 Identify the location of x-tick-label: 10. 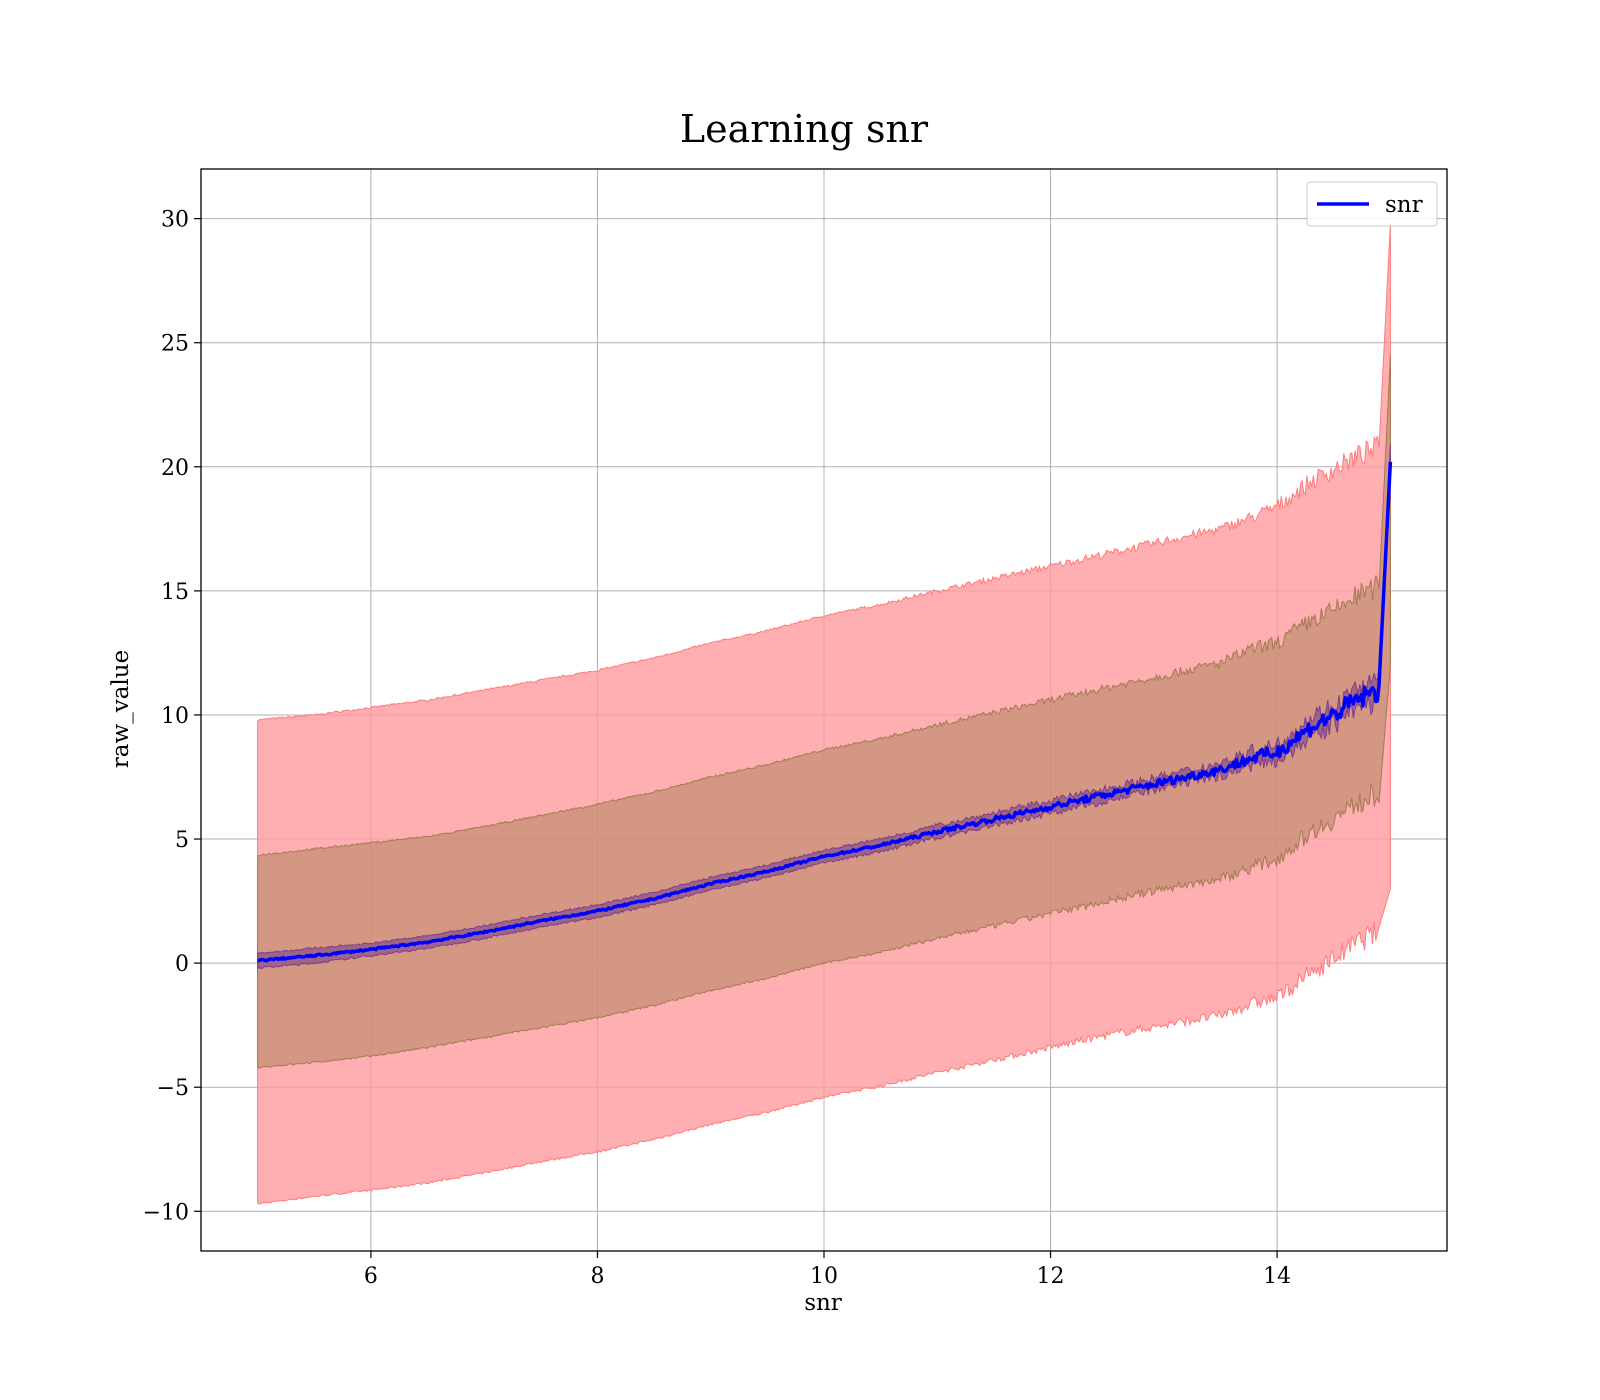
(824, 1276).